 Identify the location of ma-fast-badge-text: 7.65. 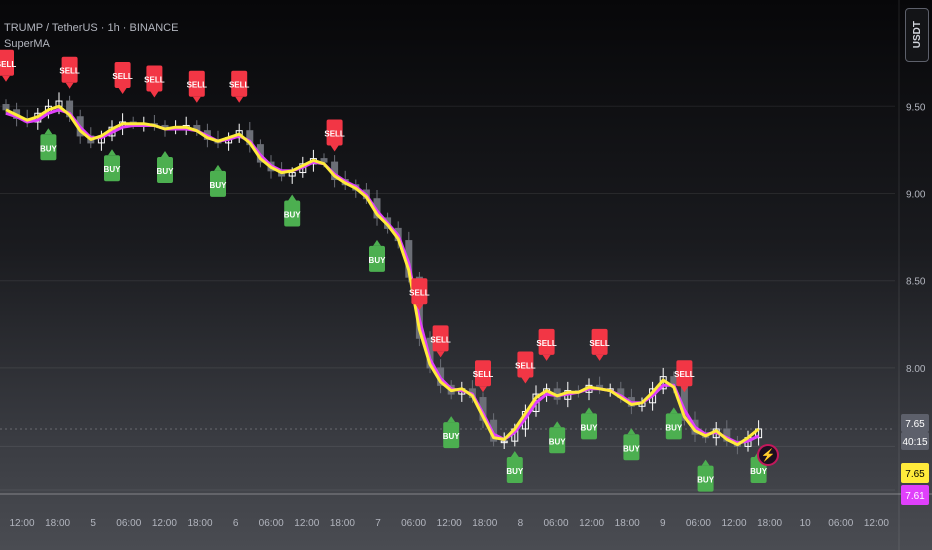
(915, 474).